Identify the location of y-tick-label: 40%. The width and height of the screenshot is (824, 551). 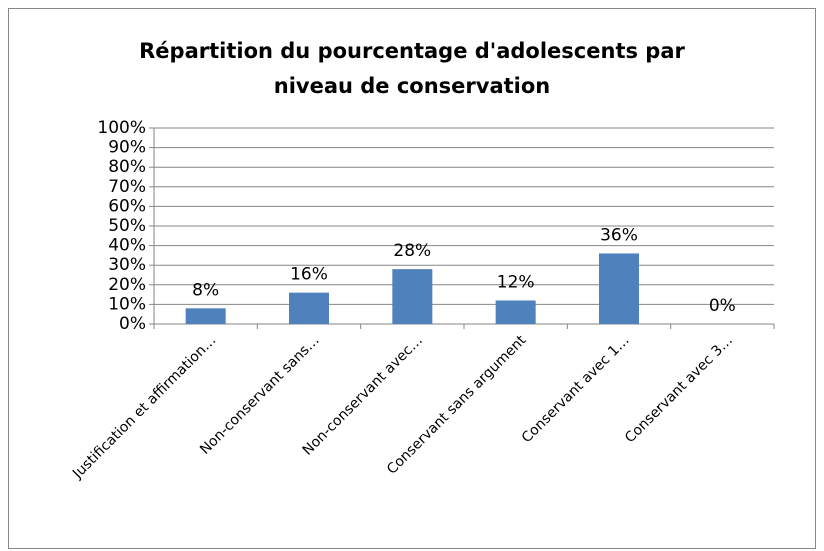
(127, 246).